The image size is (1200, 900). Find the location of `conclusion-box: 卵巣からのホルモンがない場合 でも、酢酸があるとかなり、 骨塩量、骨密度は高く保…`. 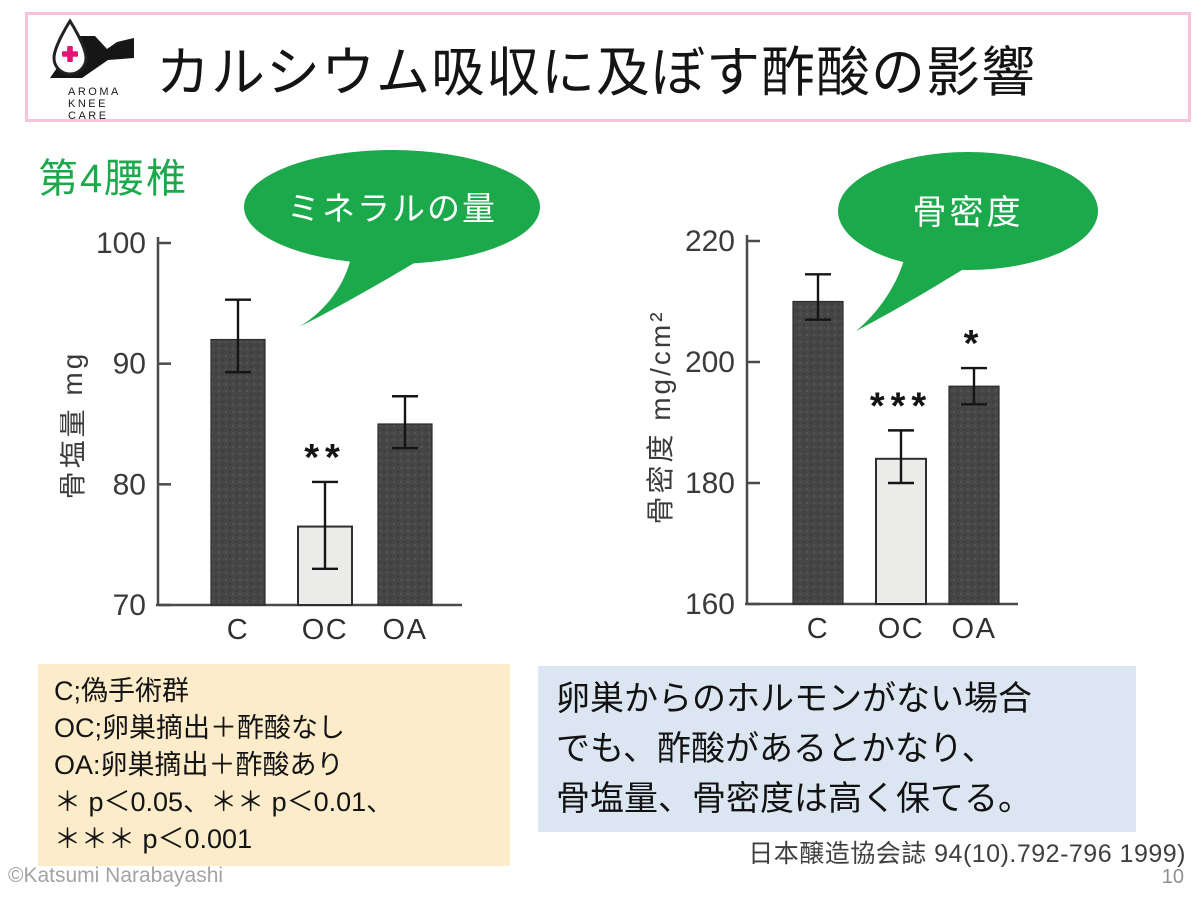

conclusion-box: 卵巣からのホルモンがない場合 でも、酢酸があるとかなり、 骨塩量、骨密度は高く保… is located at coordinates (837, 749).